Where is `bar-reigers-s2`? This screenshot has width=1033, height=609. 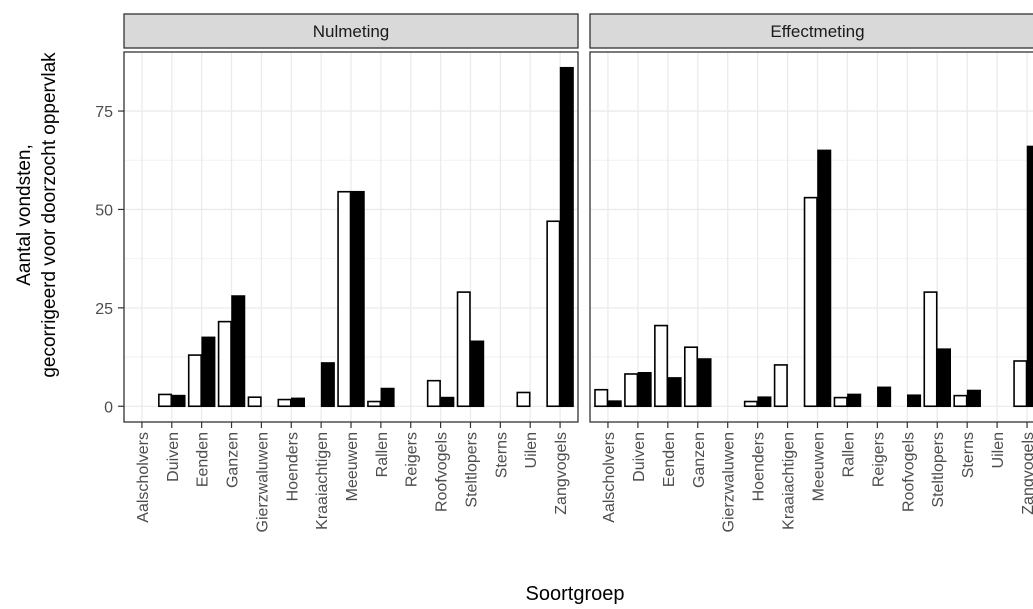 bar-reigers-s2 is located at coordinates (884, 397).